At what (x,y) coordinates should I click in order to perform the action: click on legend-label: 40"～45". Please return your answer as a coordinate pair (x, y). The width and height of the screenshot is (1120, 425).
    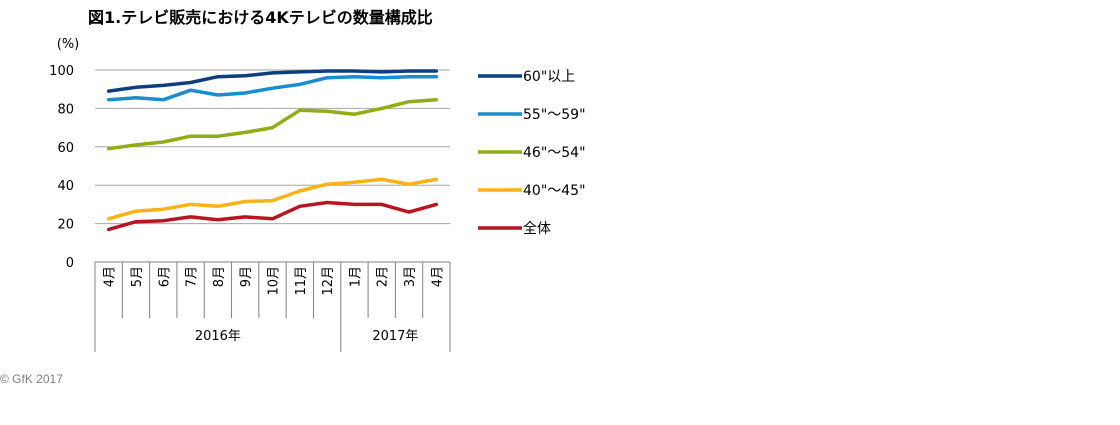
    Looking at the image, I should click on (554, 191).